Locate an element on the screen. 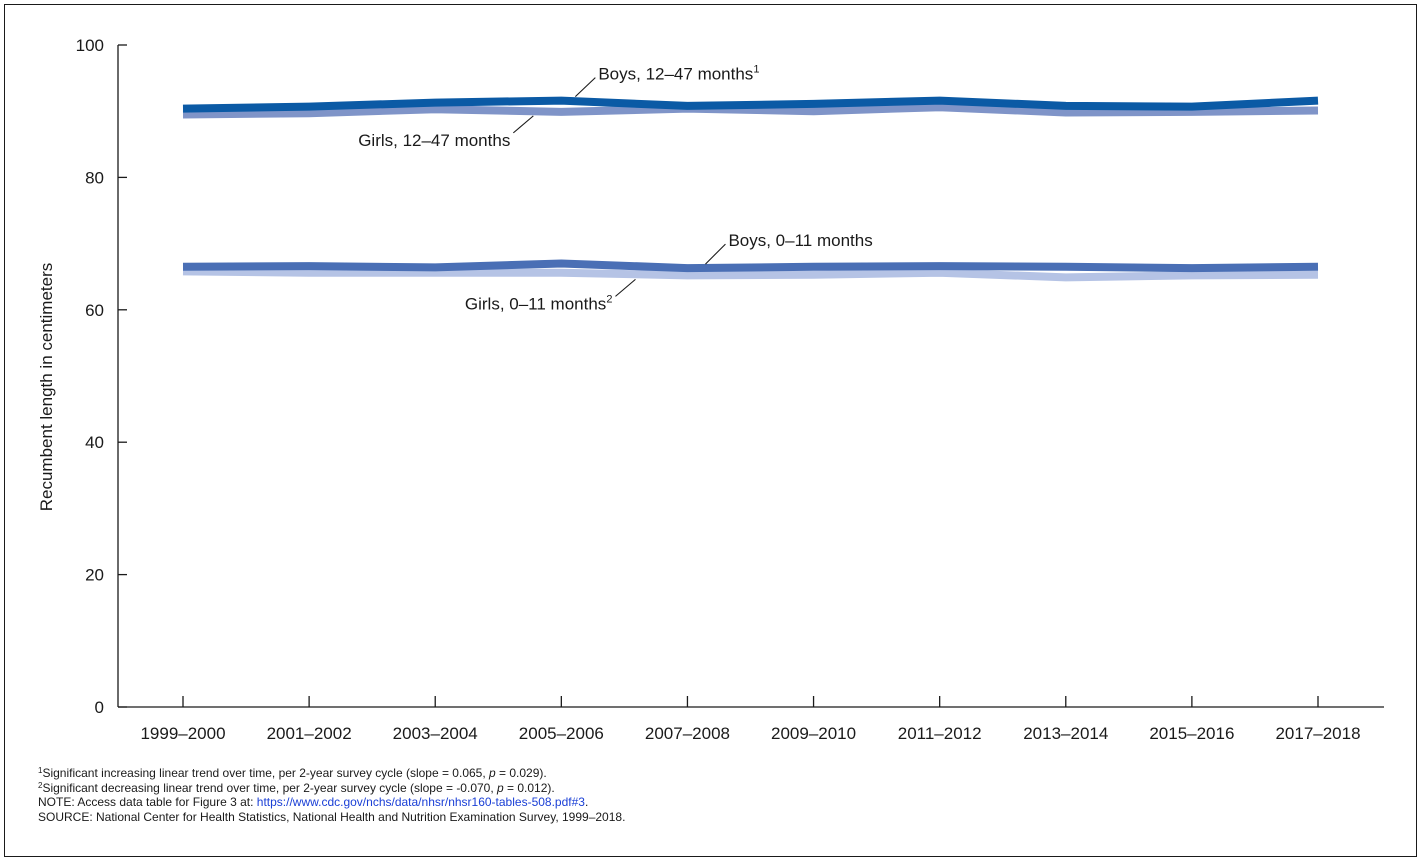  x-tick-label: 2013–2014 is located at coordinates (1065, 733).